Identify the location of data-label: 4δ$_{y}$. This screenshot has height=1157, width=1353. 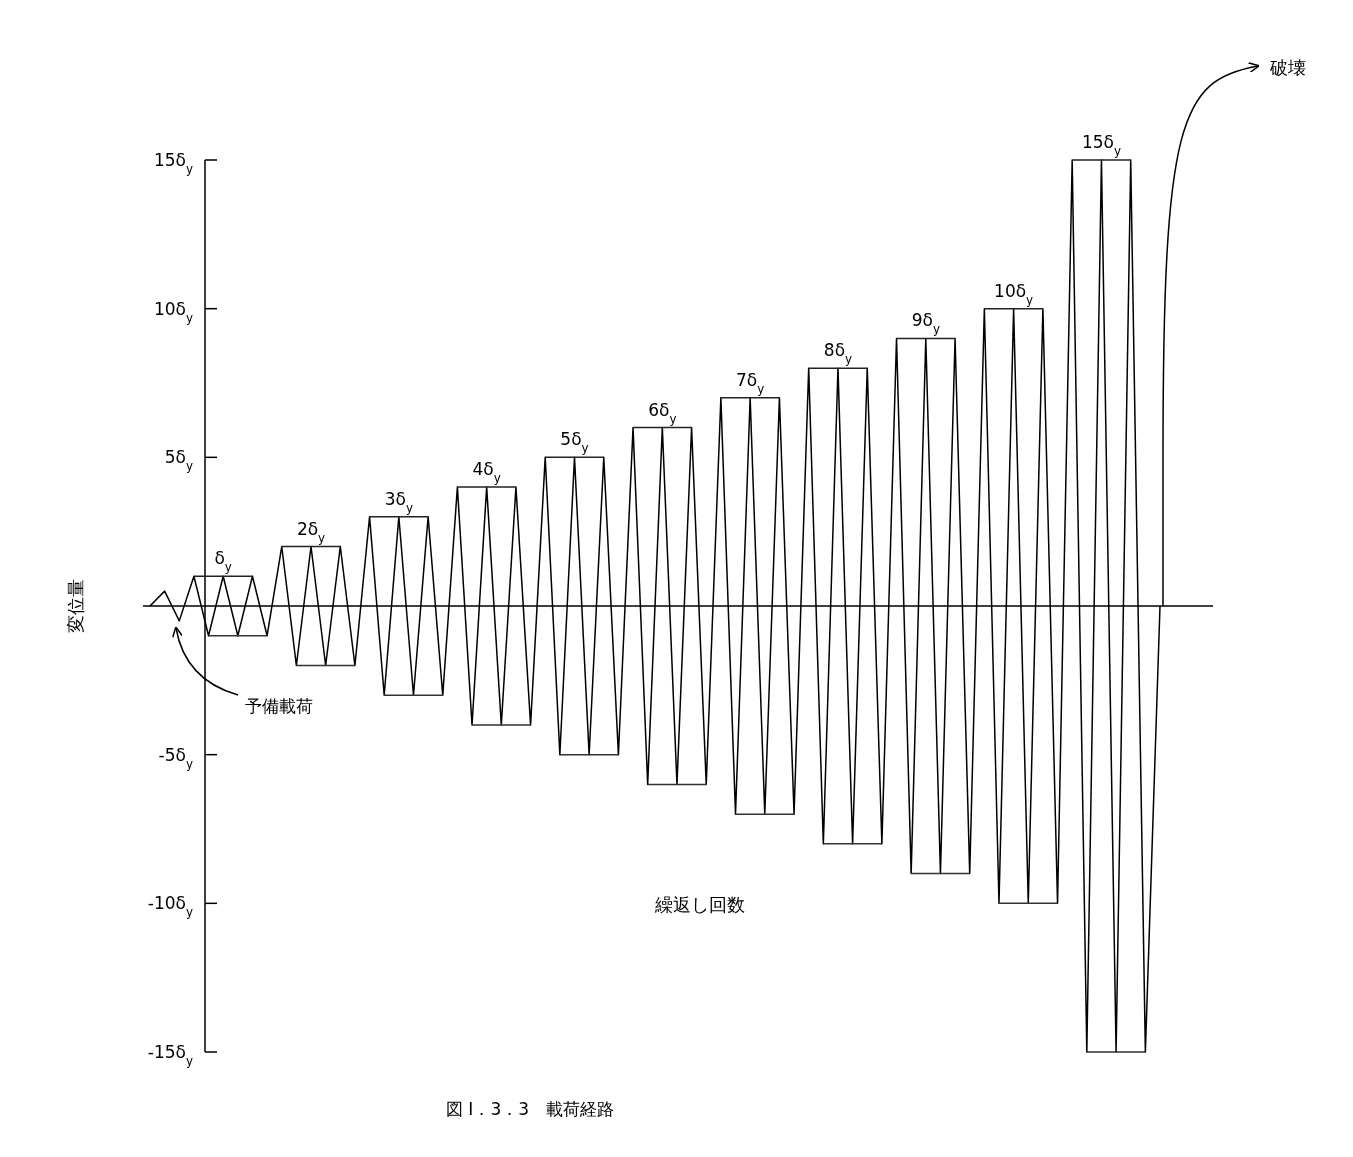
(486, 472).